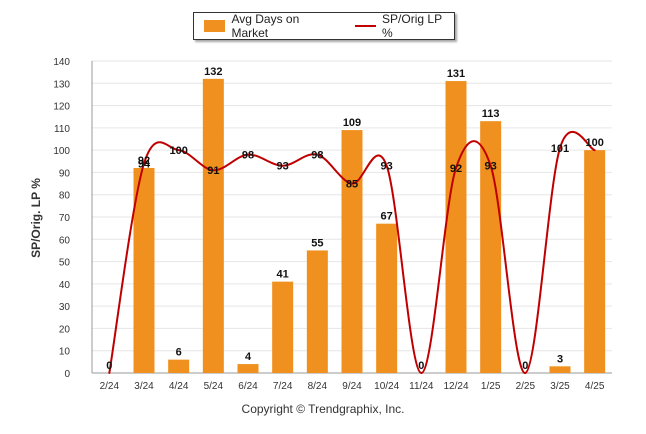  Describe the element at coordinates (65, 218) in the screenshot. I see `y-tick-label: 70` at that location.